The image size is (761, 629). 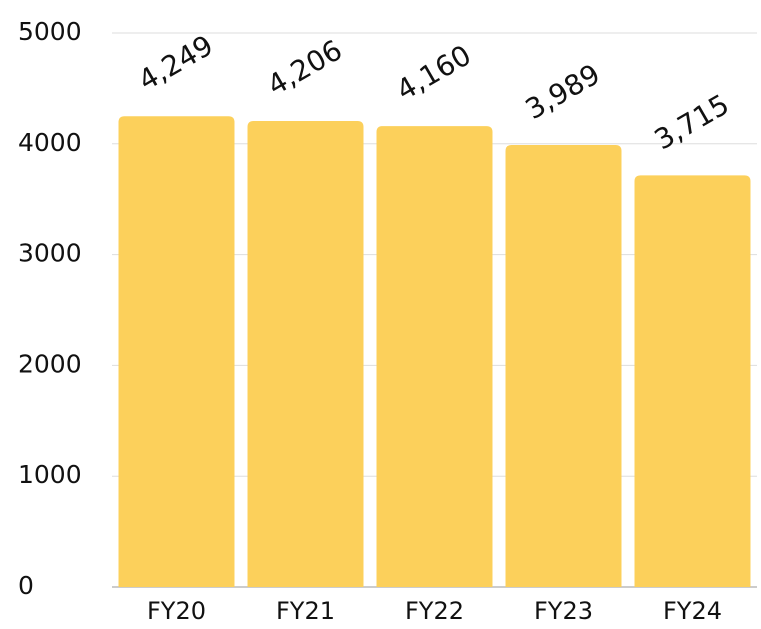 I want to click on y-tick-label: 2000, so click(x=50, y=363).